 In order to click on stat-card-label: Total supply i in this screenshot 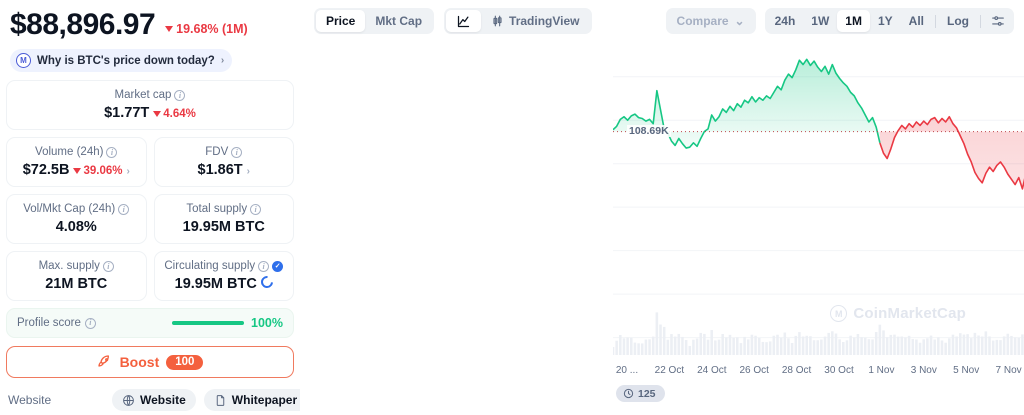, I will do `click(224, 209)`.